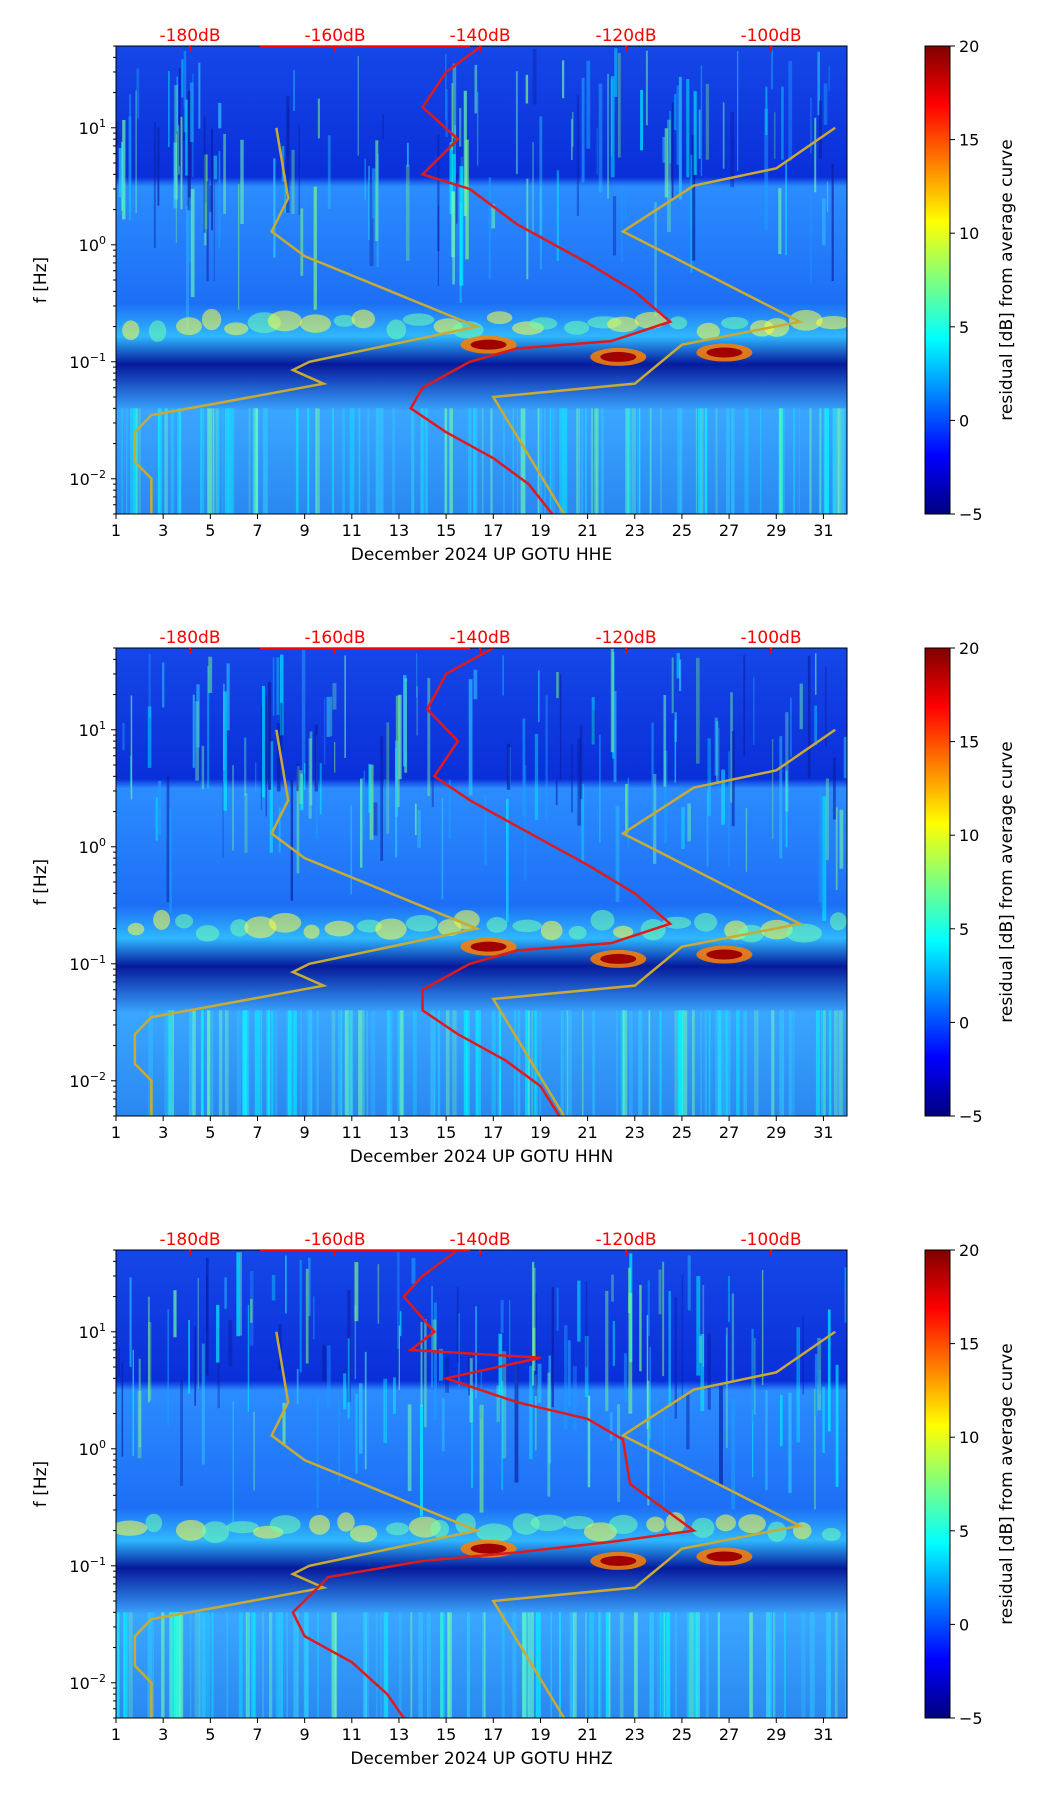  Describe the element at coordinates (92, 846) in the screenshot. I see `y-tick-label: 100` at that location.